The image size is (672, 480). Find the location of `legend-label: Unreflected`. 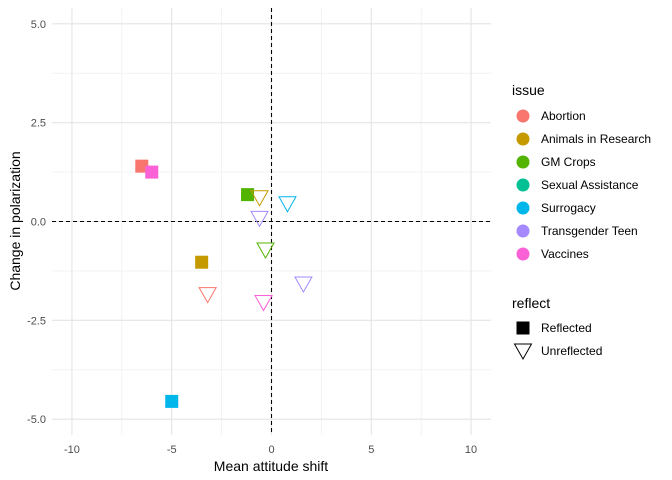

legend-label: Unreflected is located at coordinates (571, 351).